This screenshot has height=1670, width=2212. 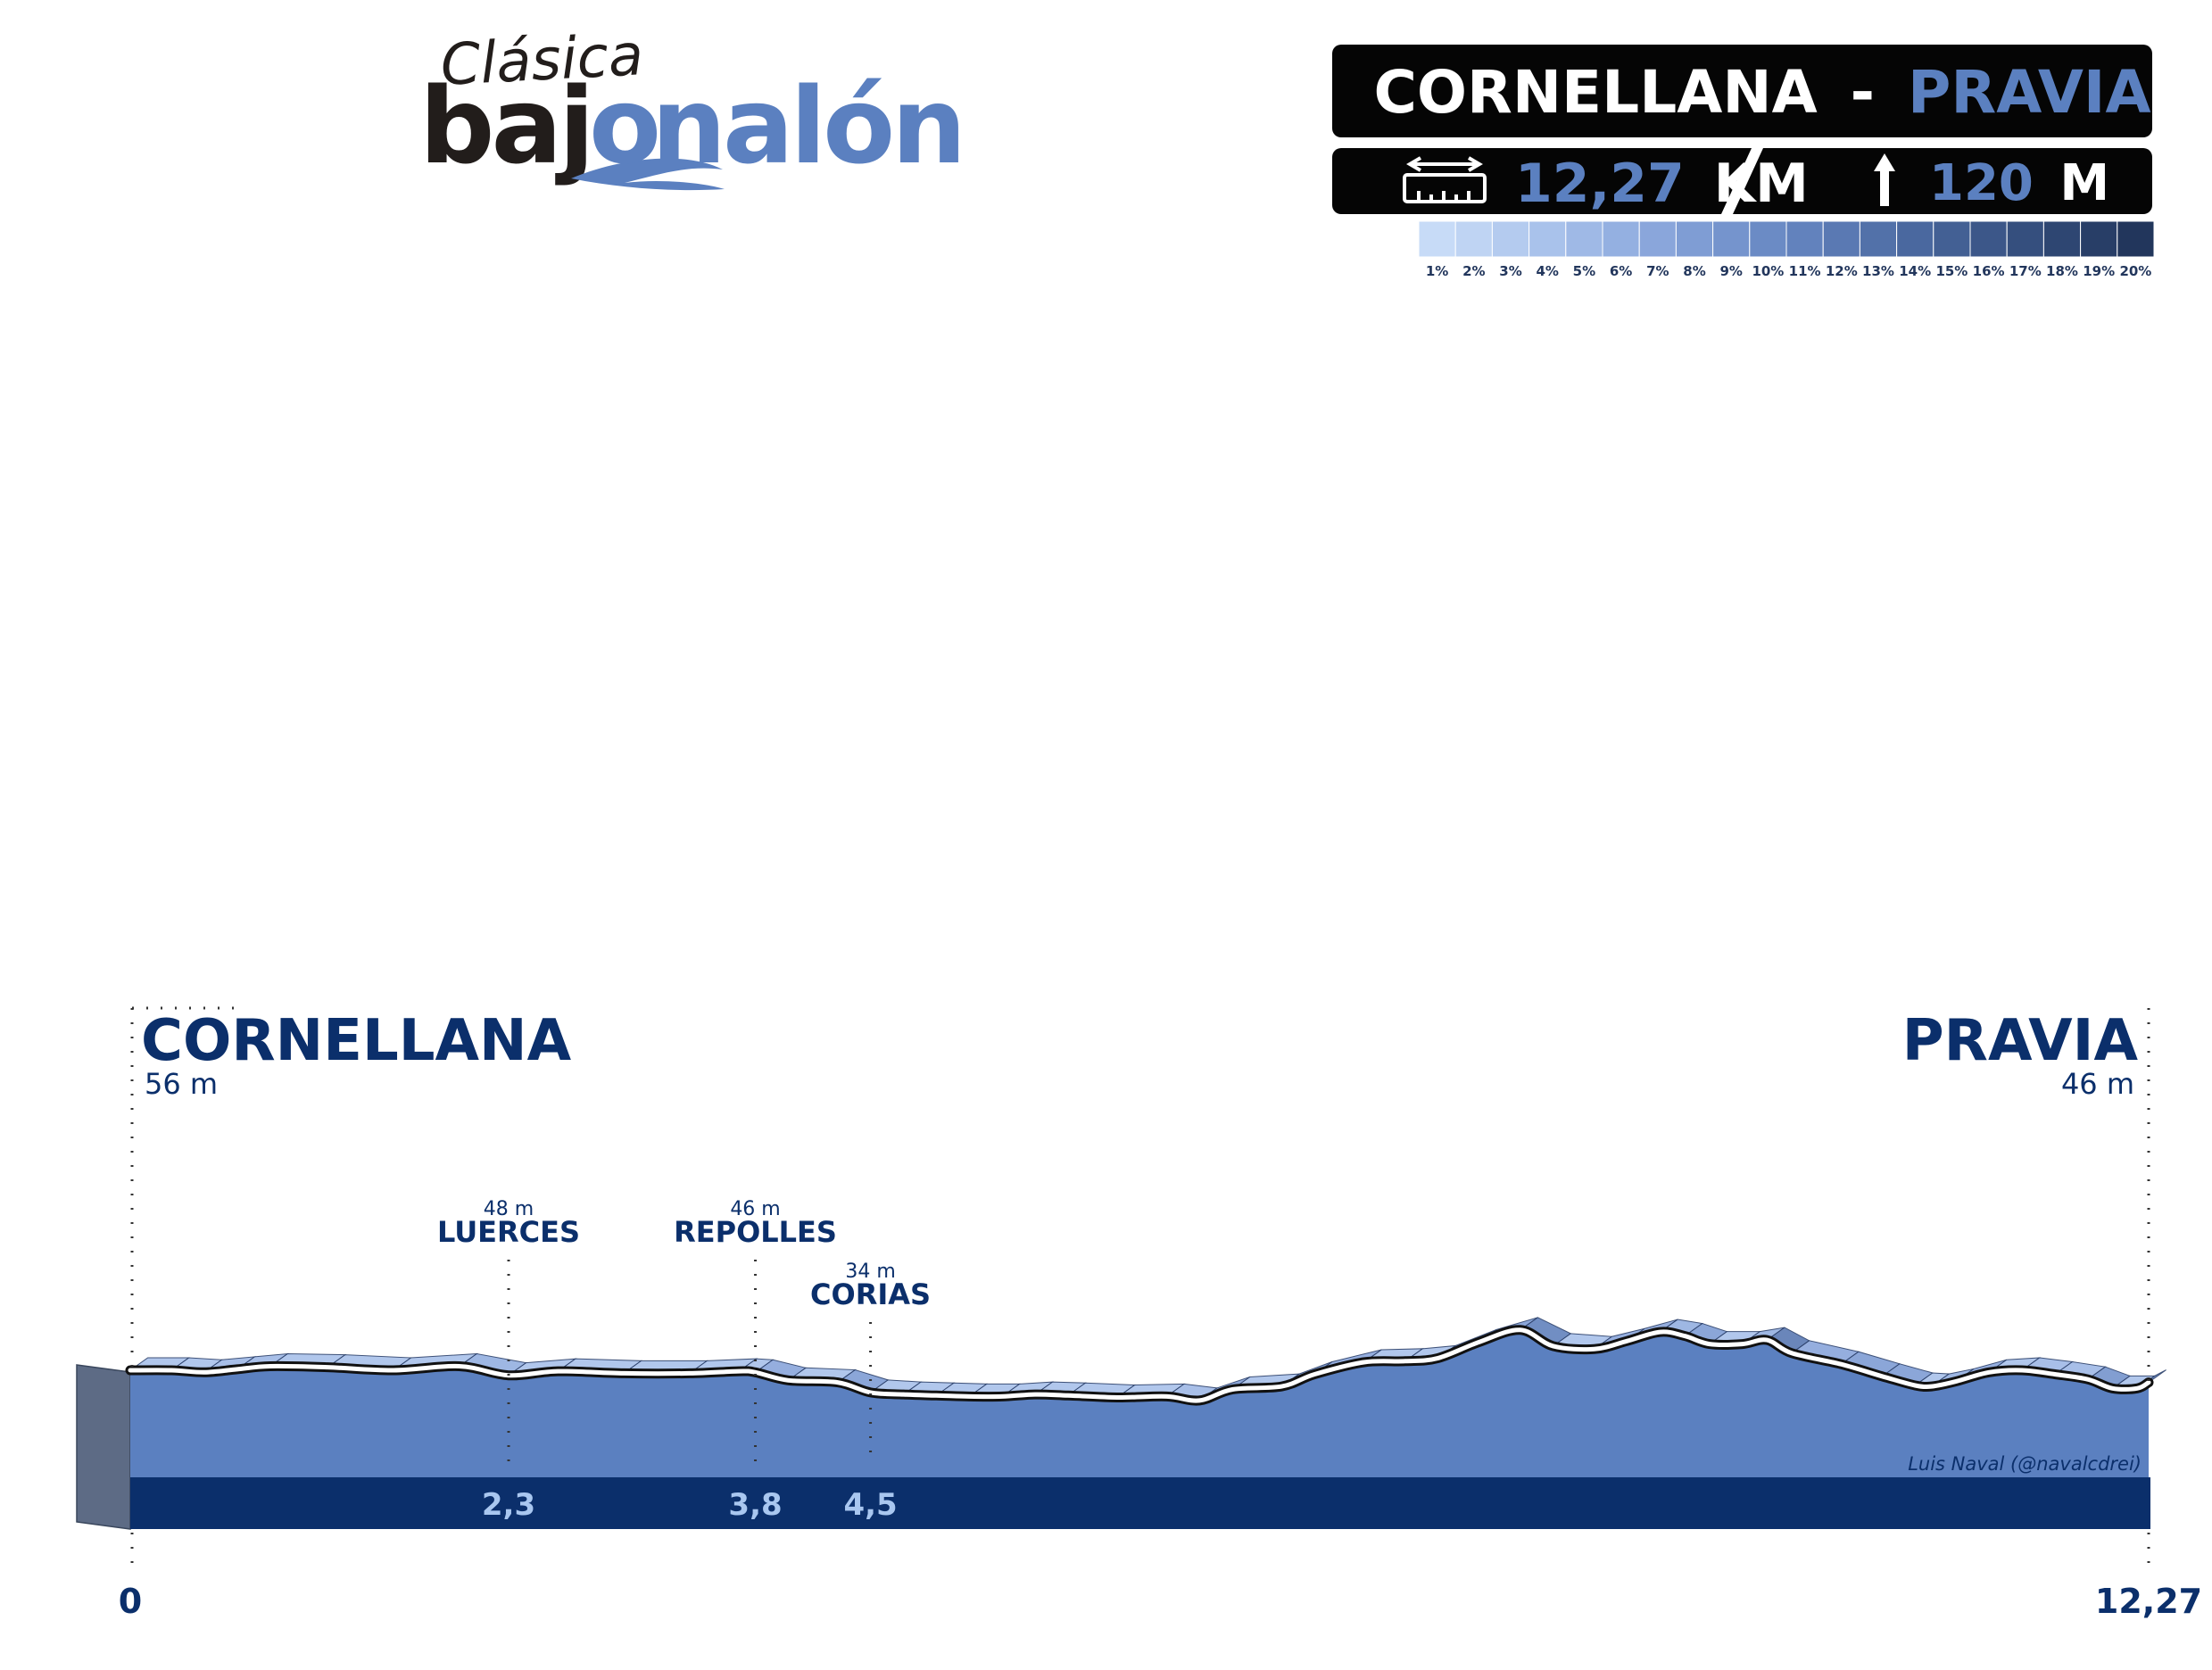 I want to click on elevation-area, so click(x=1140, y=1403).